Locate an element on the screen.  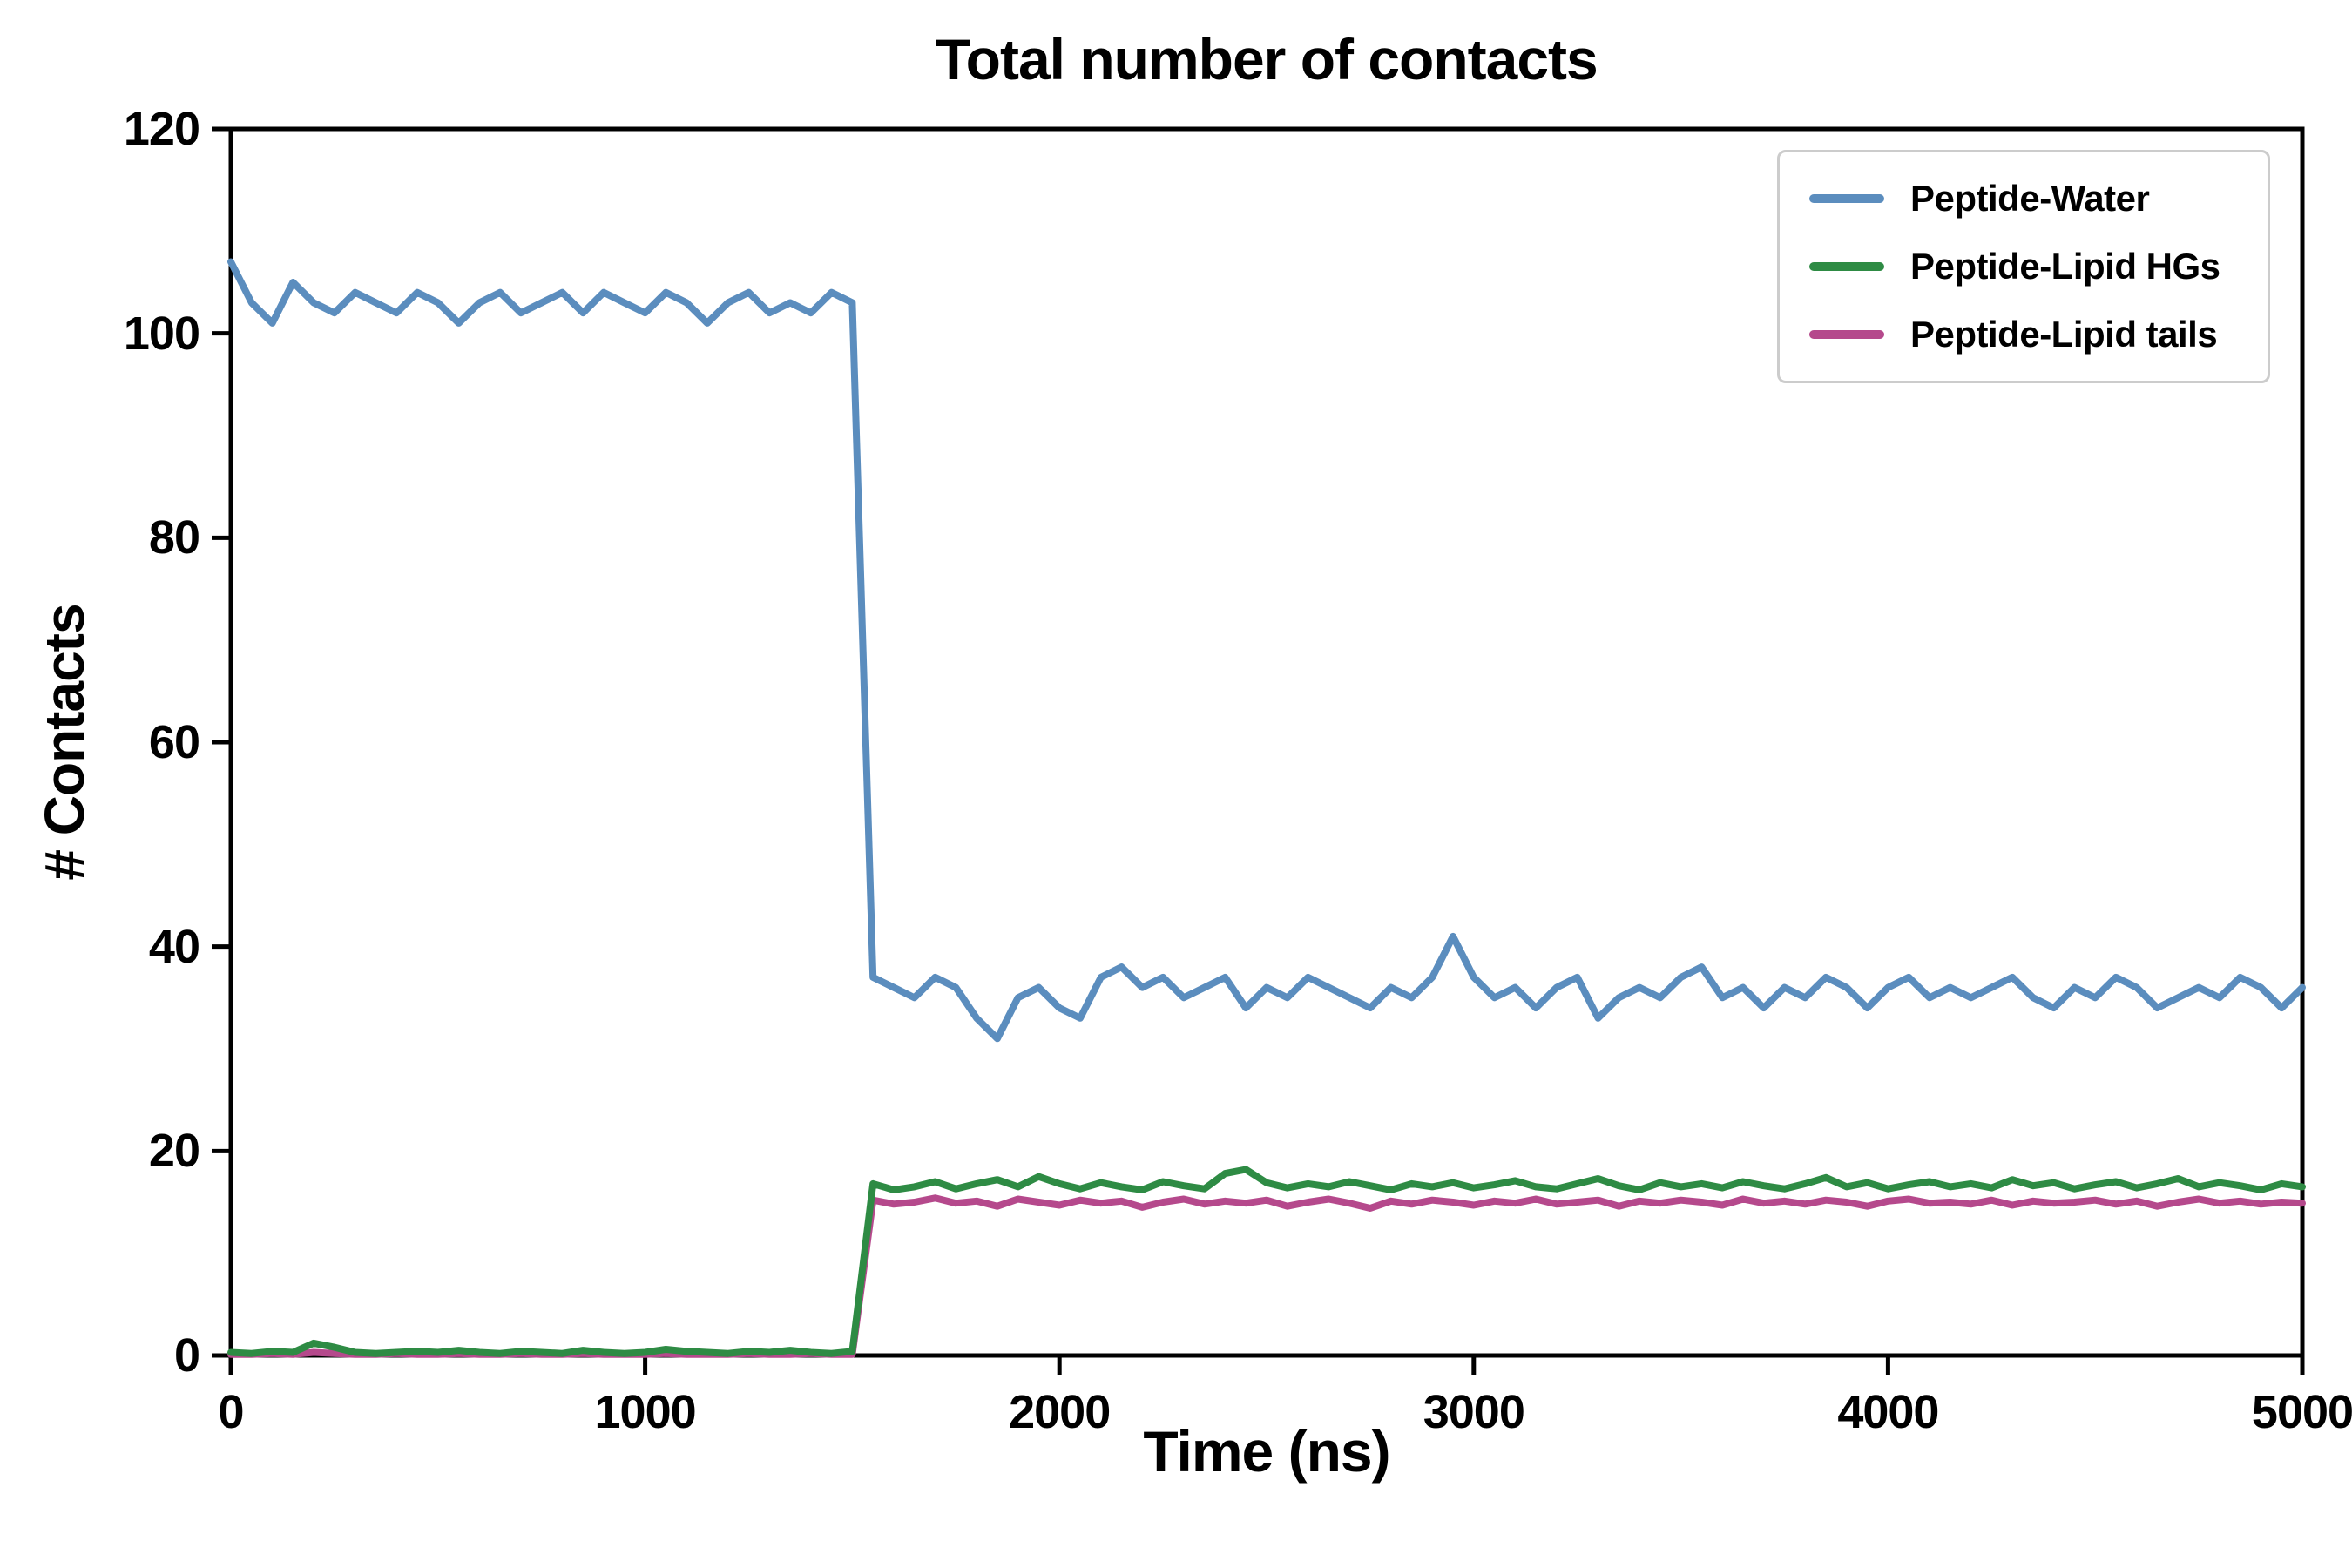
legend-entry-peptide-lipid-tails: Peptide-Lipid tails is located at coordinates (2023, 334).